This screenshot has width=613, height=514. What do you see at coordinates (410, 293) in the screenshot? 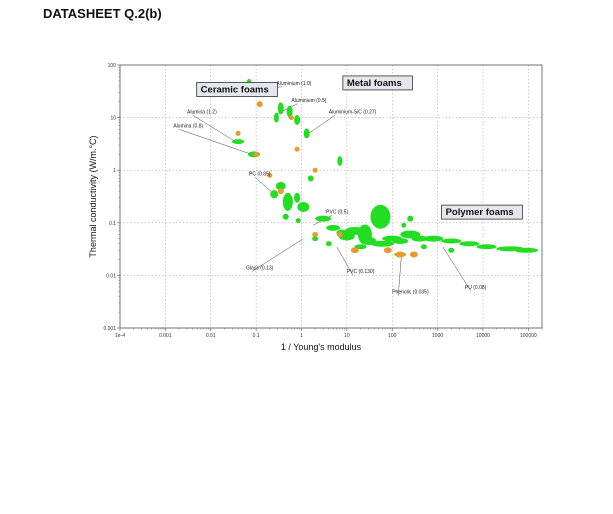
I see `annotation-label: Phenolic (0.035)` at bounding box center [410, 293].